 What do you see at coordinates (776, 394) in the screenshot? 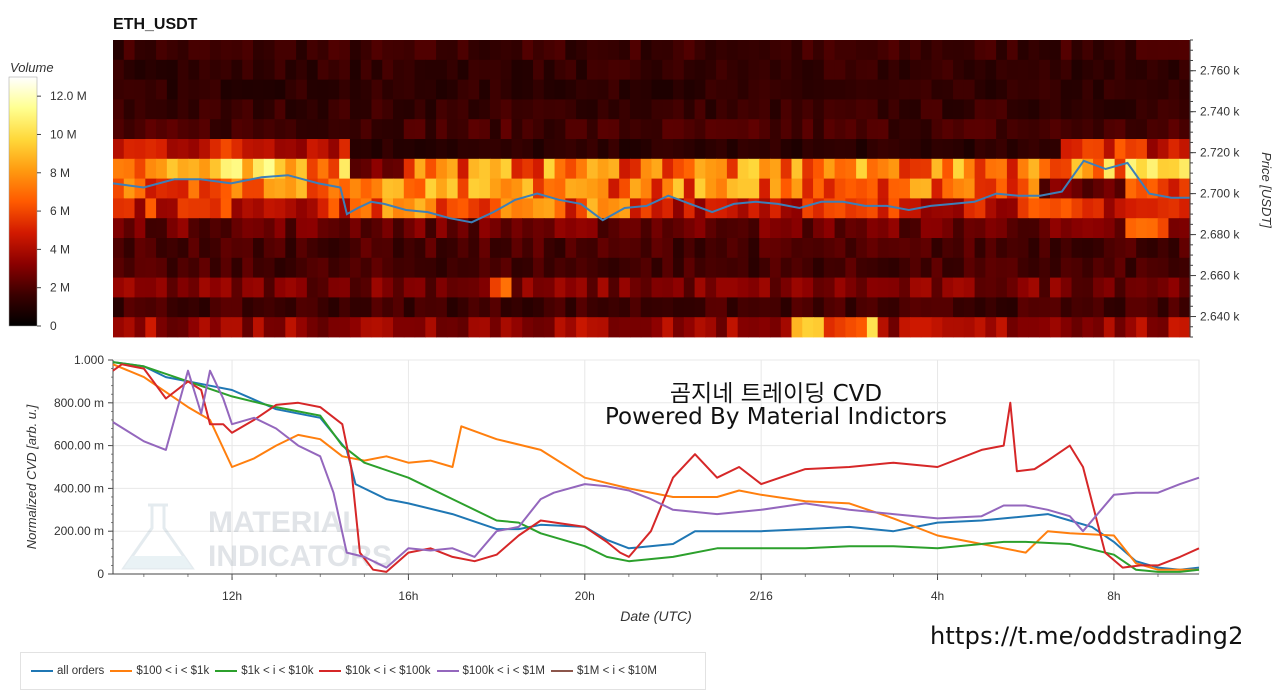
I see `cvd-title-annotation: 곰지네 트레이딩 CVD` at bounding box center [776, 394].